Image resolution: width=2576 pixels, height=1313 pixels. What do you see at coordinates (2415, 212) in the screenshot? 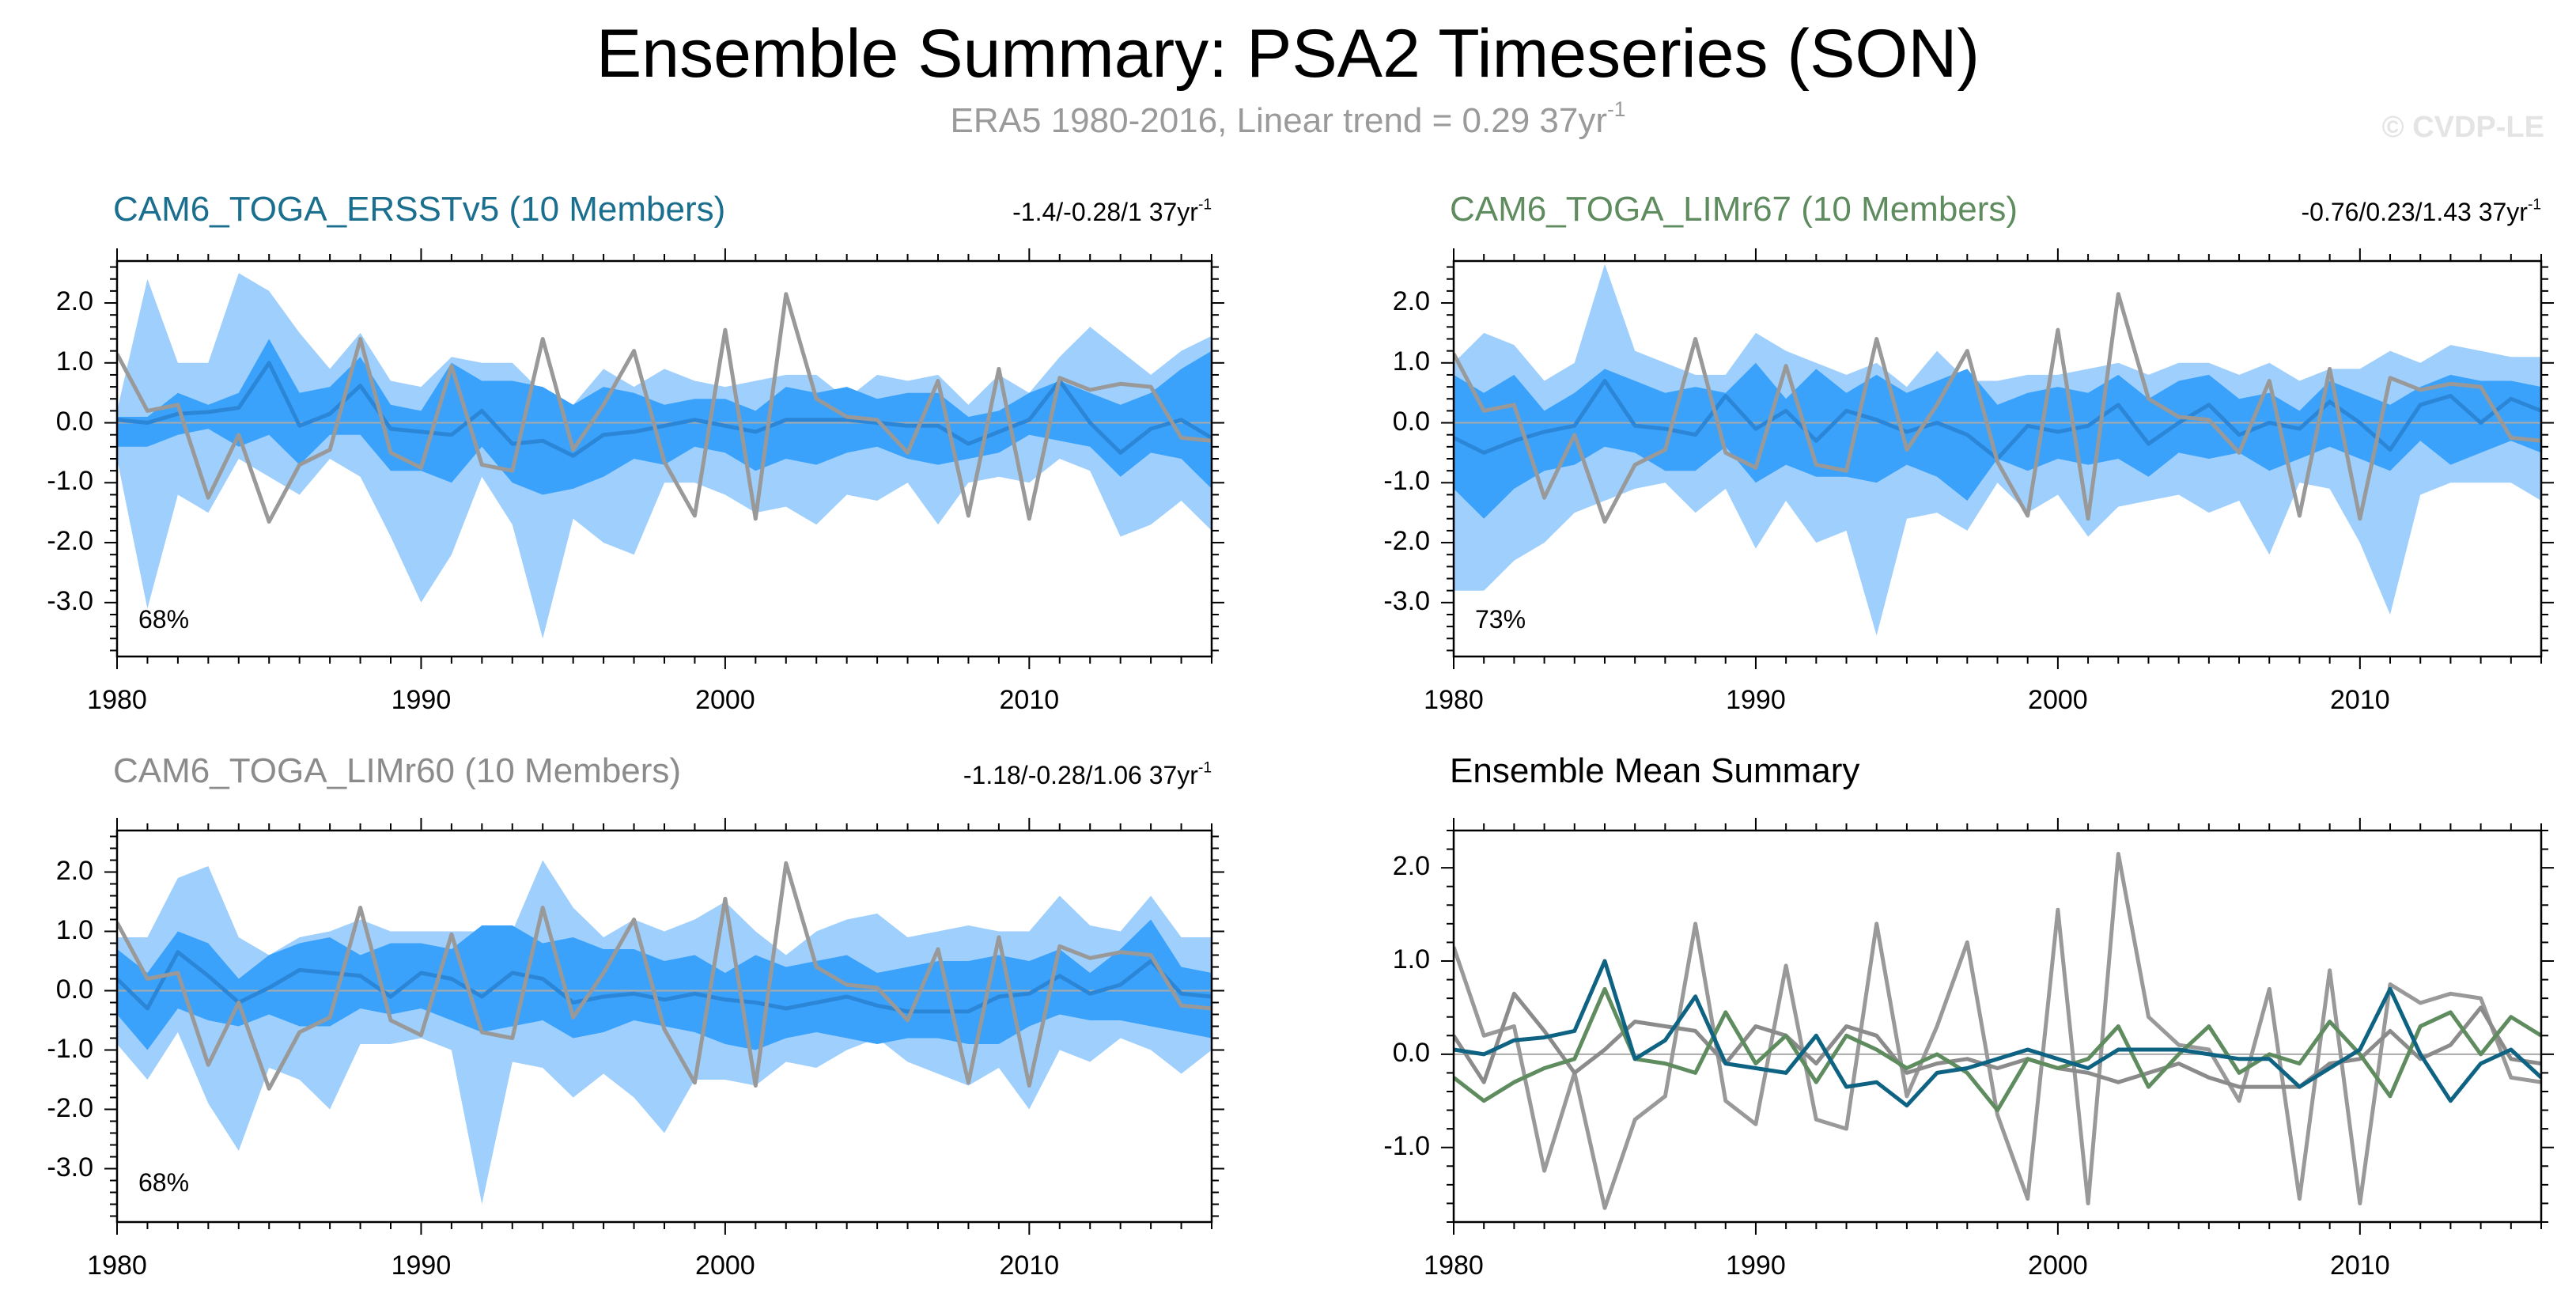
I see `trend-values: -0.76/0.23/1.43 37yr` at bounding box center [2415, 212].